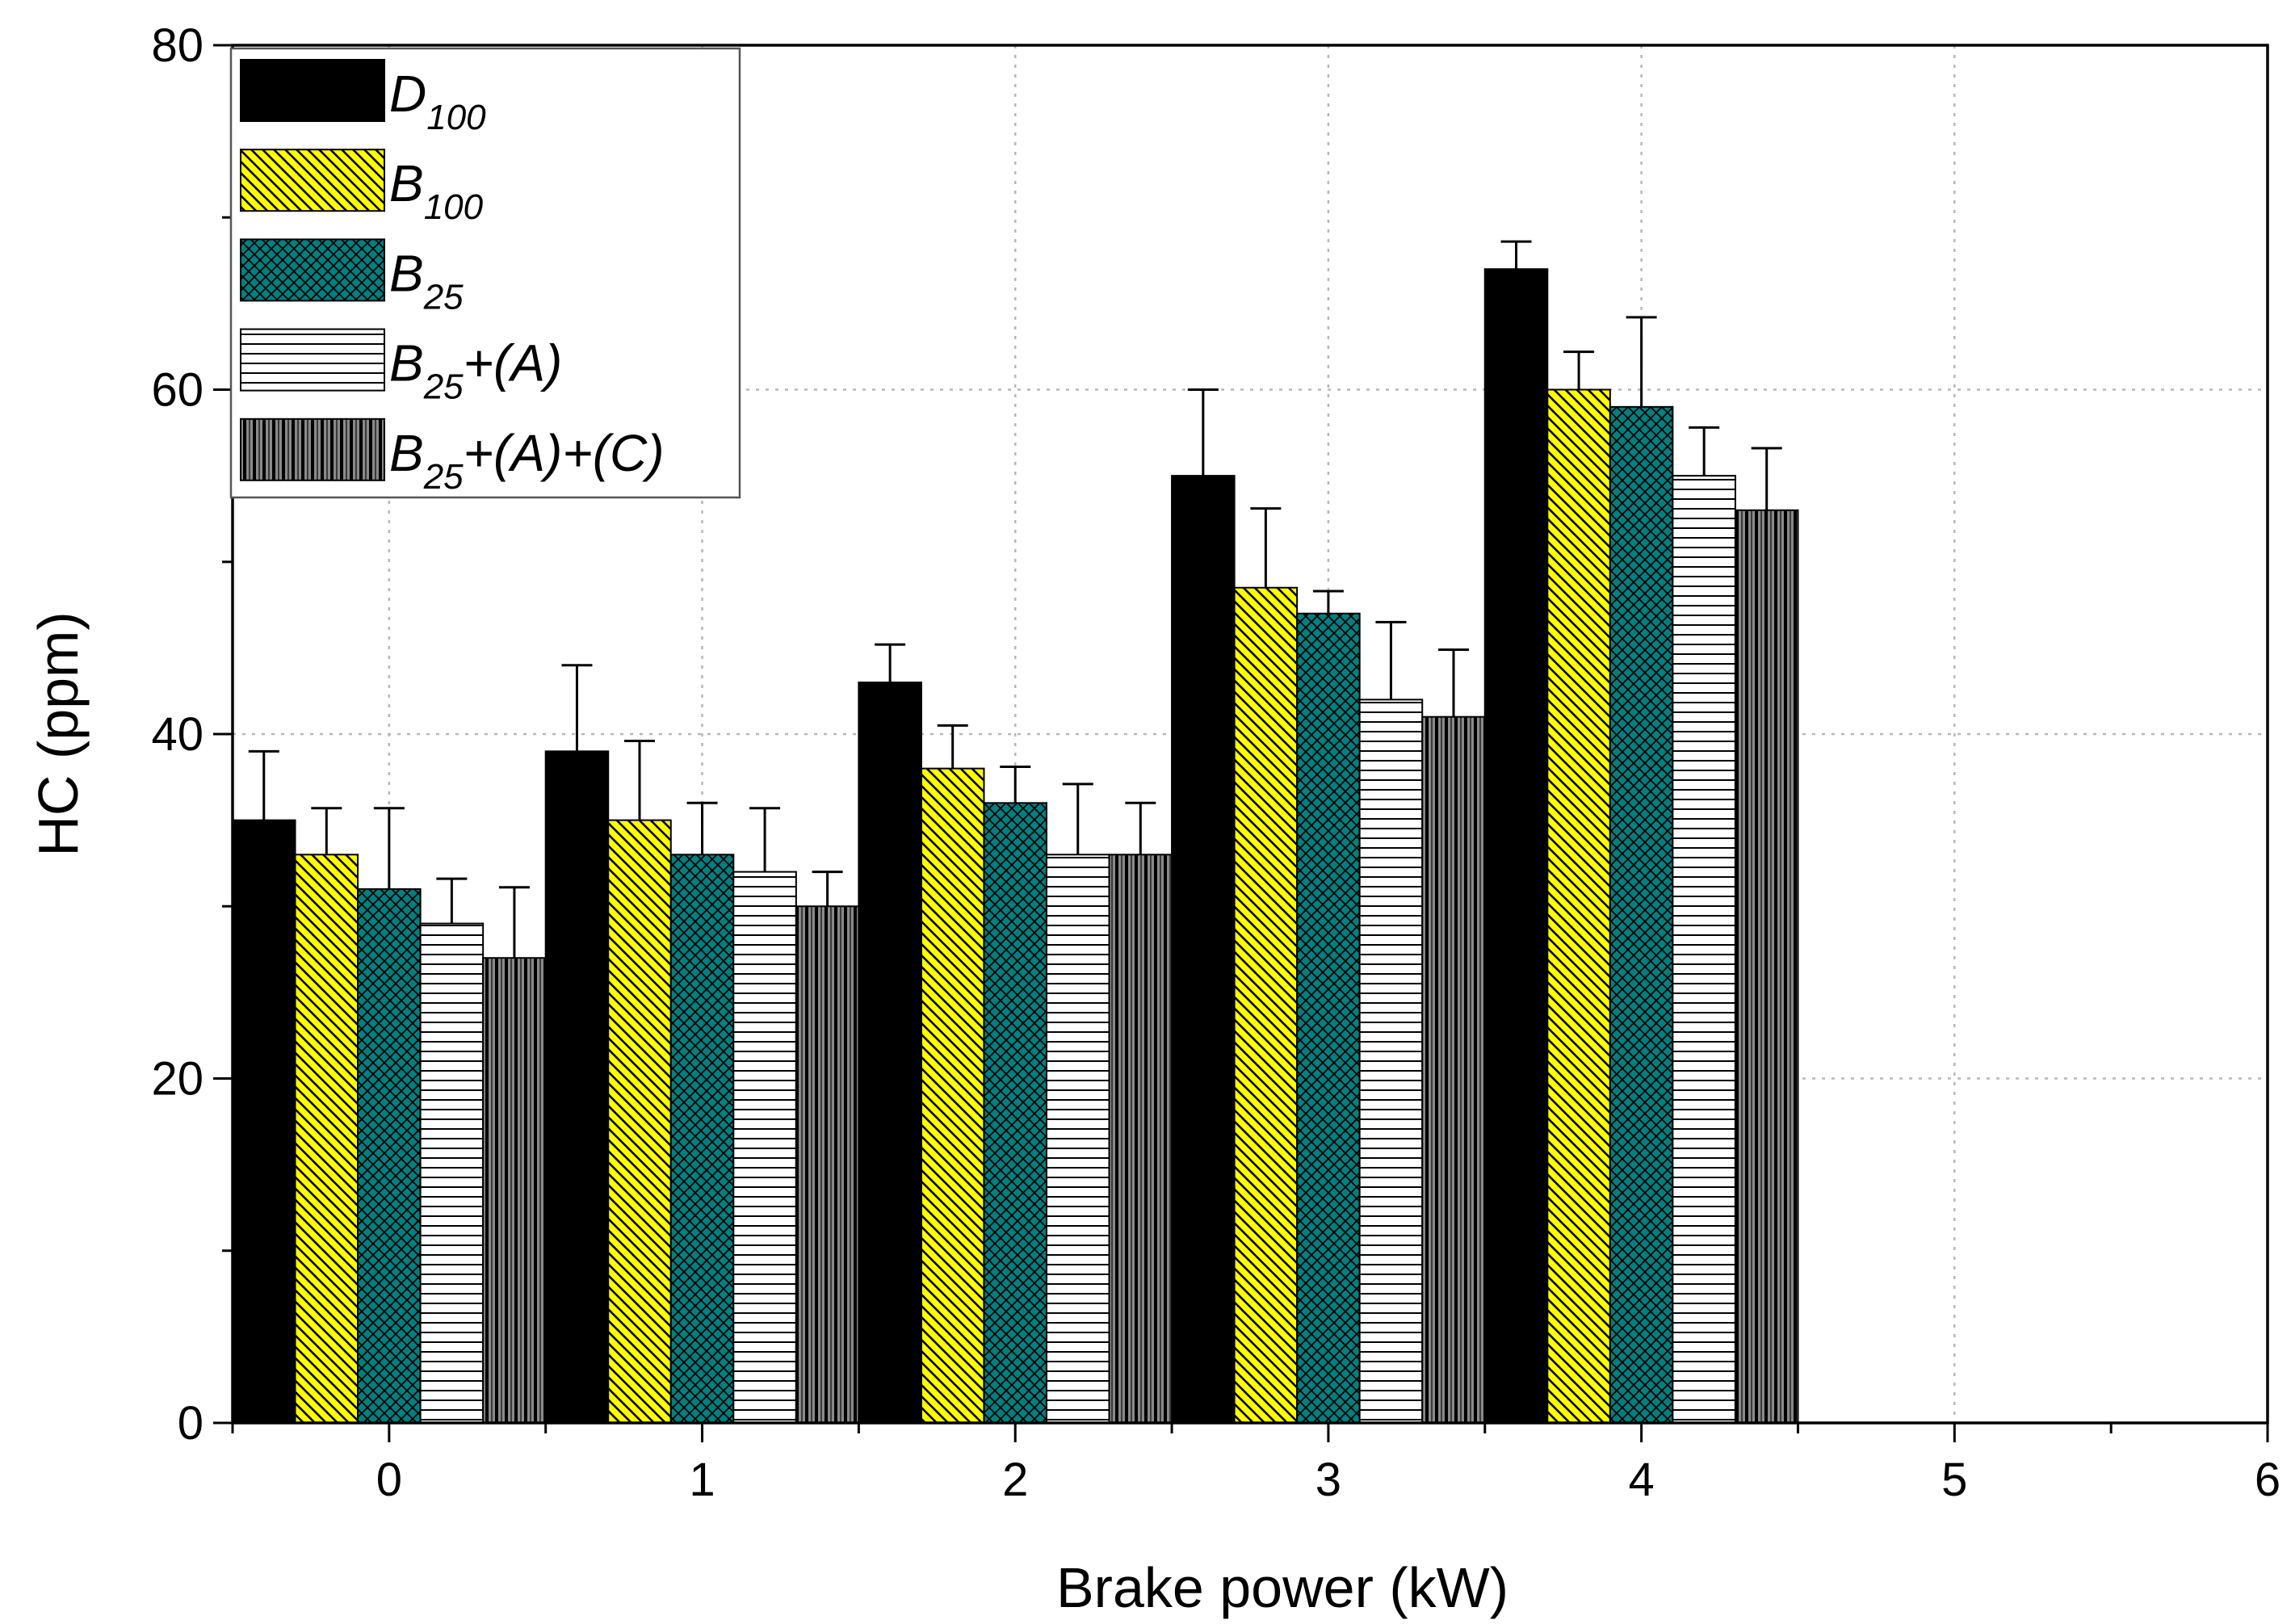 This screenshot has width=2291, height=1624. I want to click on bar-B25+(A)-2, so click(1078, 1139).